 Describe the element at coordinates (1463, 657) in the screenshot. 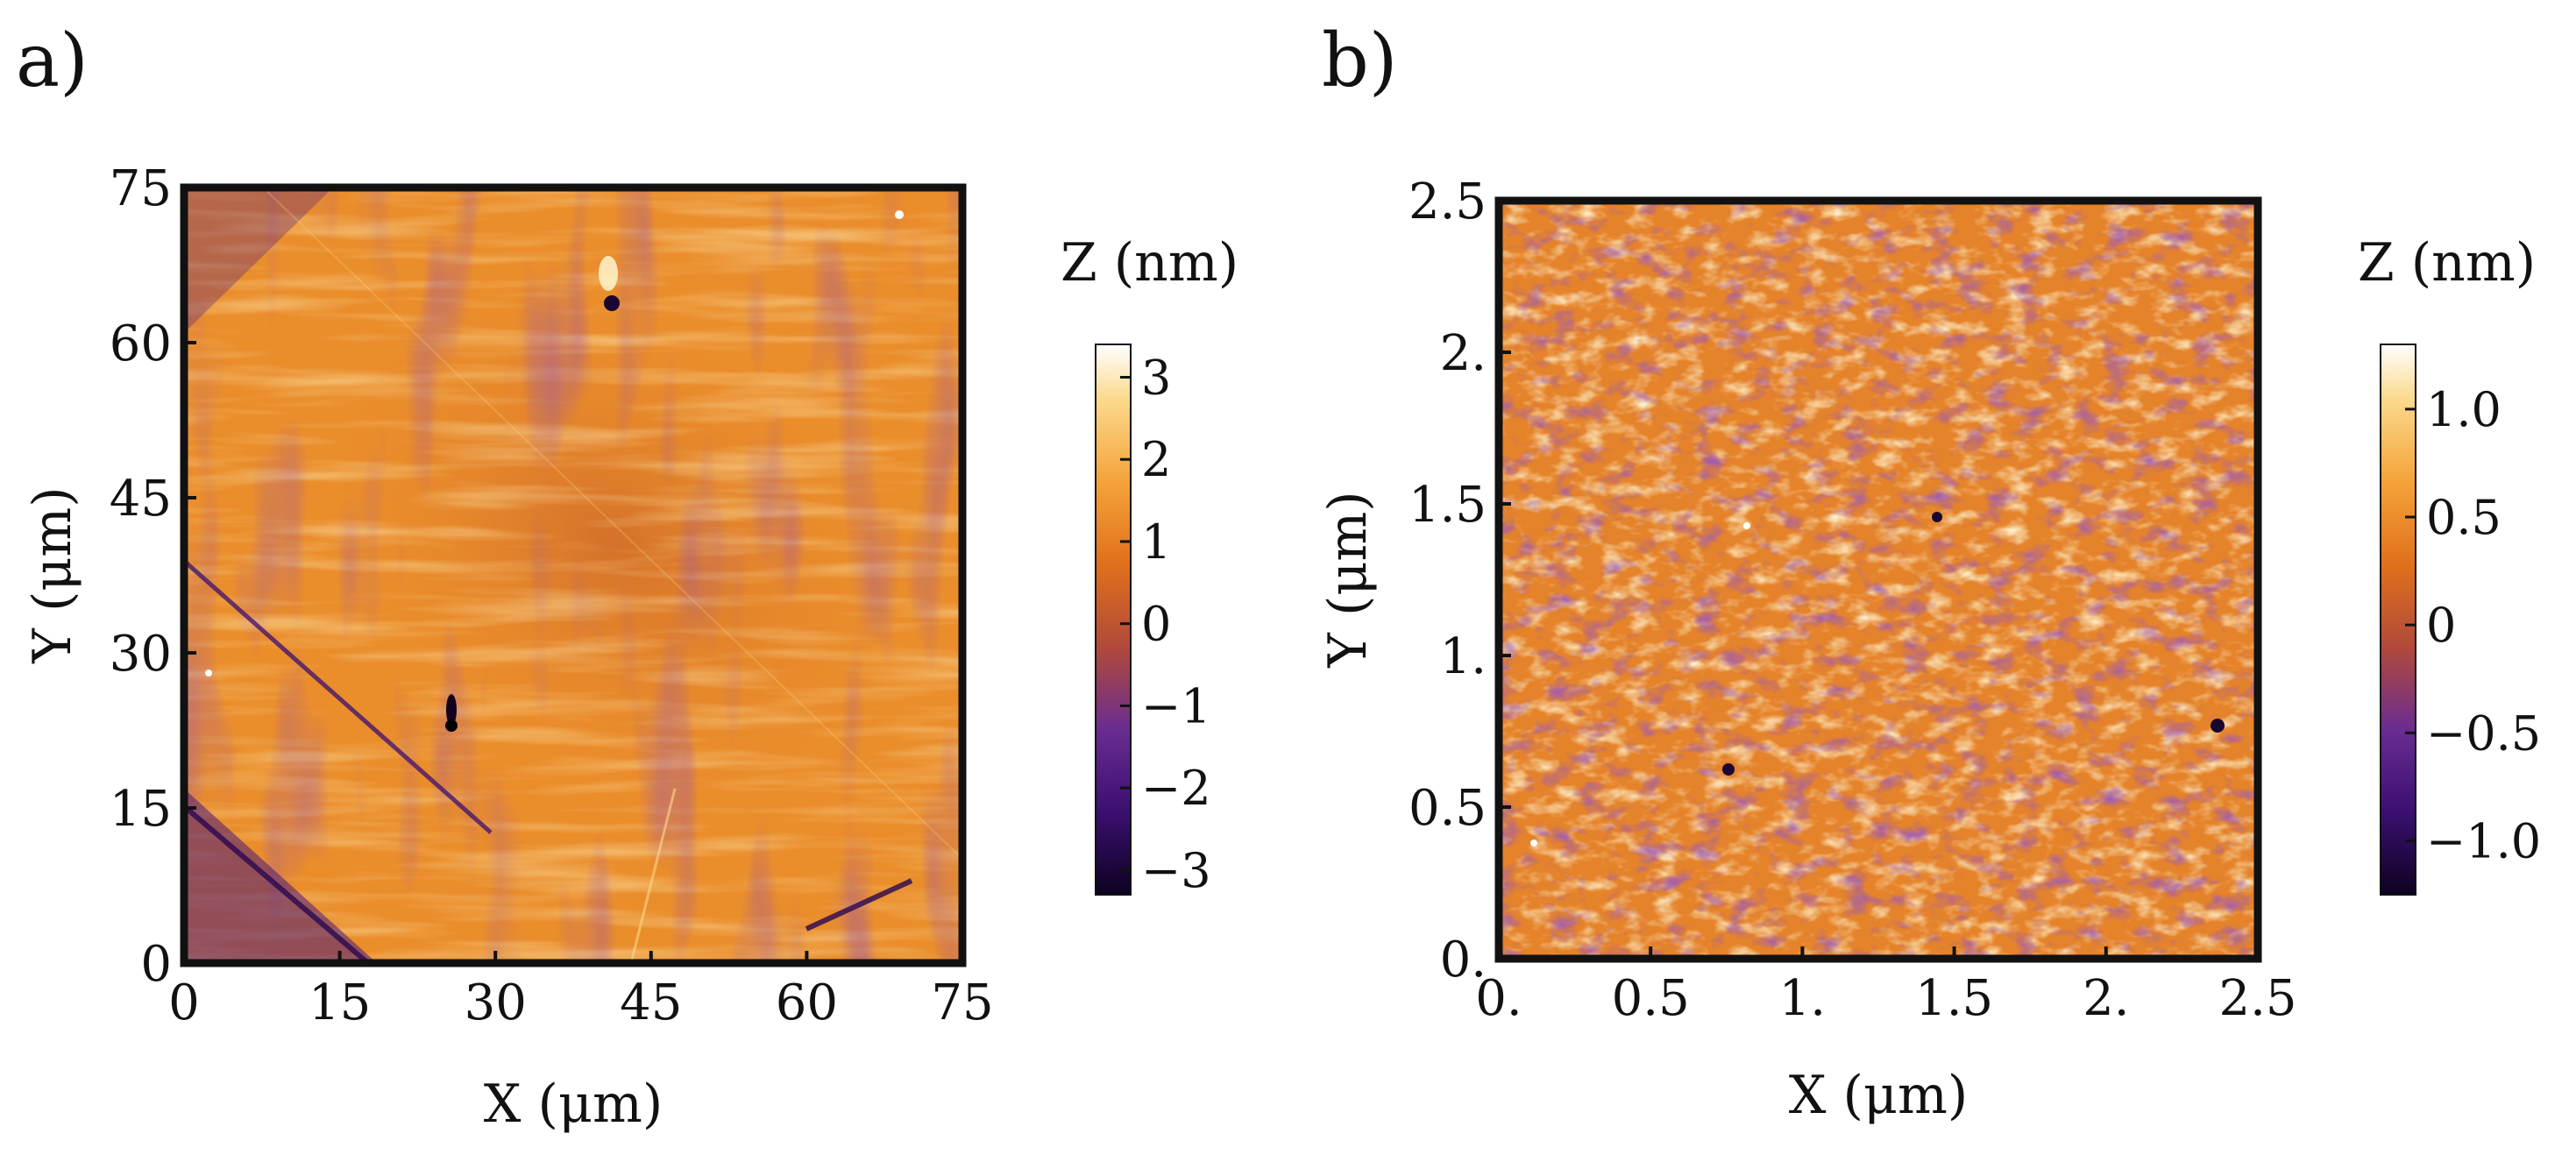

I see `panel-b-ytick-label: 1.` at that location.